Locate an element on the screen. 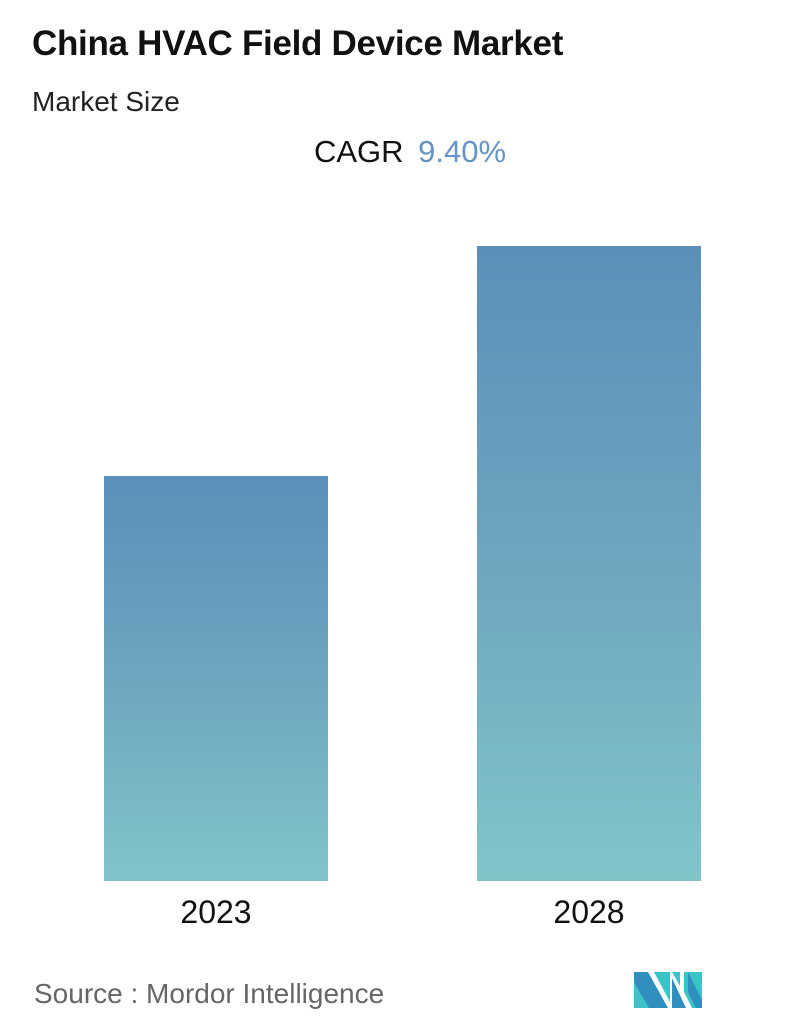 The height and width of the screenshot is (1034, 796). cagr-value: 9.40% is located at coordinates (462, 151).